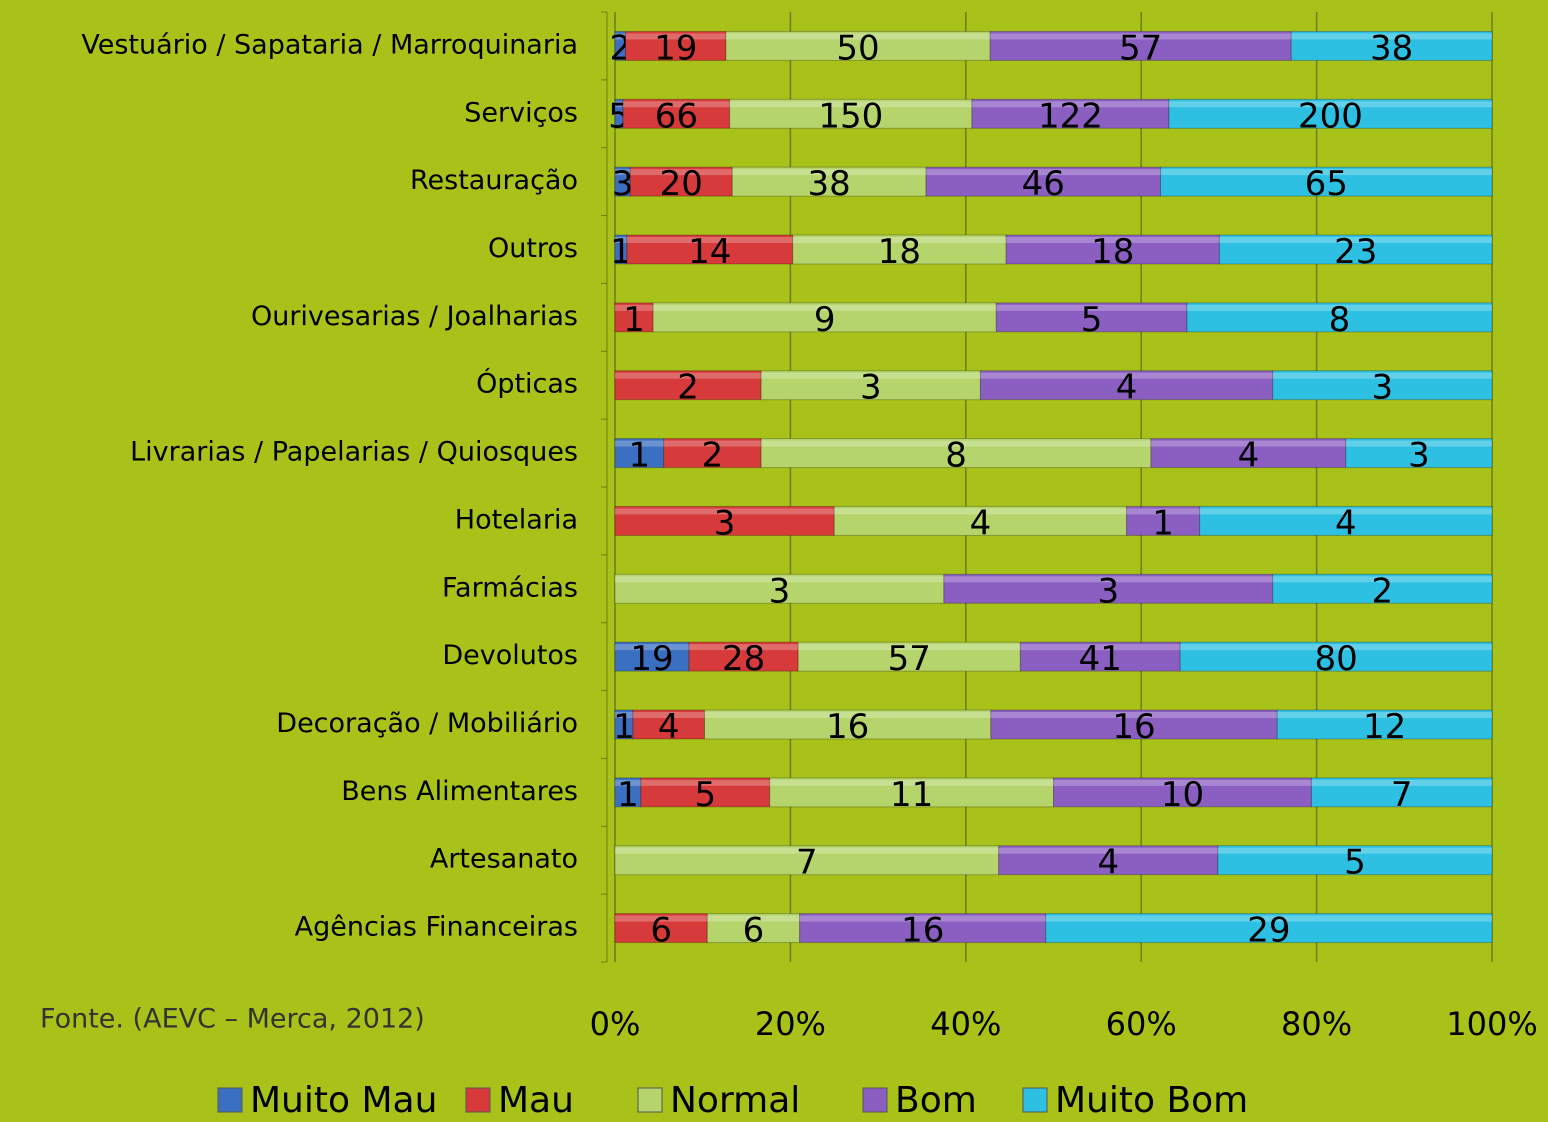 The height and width of the screenshot is (1122, 1548). What do you see at coordinates (965, 1024) in the screenshot?
I see `x-tick-label: 40%` at bounding box center [965, 1024].